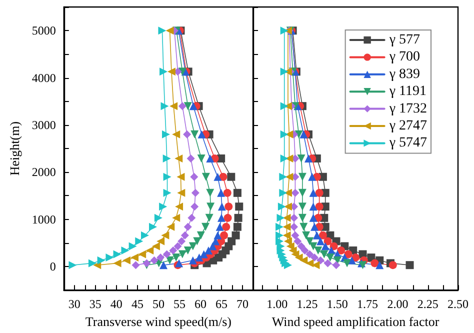  Describe the element at coordinates (458, 304) in the screenshot. I see `x-tick-label: 2.50` at that location.